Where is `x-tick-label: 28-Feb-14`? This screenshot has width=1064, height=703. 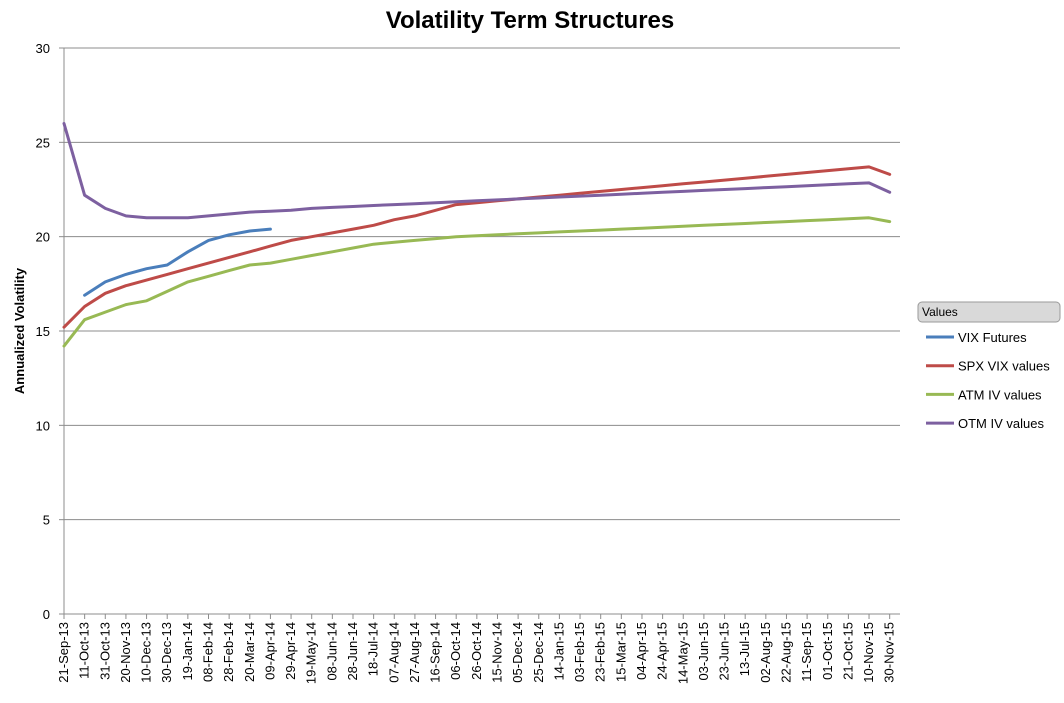 x-tick-label: 28-Feb-14 is located at coordinates (228, 652).